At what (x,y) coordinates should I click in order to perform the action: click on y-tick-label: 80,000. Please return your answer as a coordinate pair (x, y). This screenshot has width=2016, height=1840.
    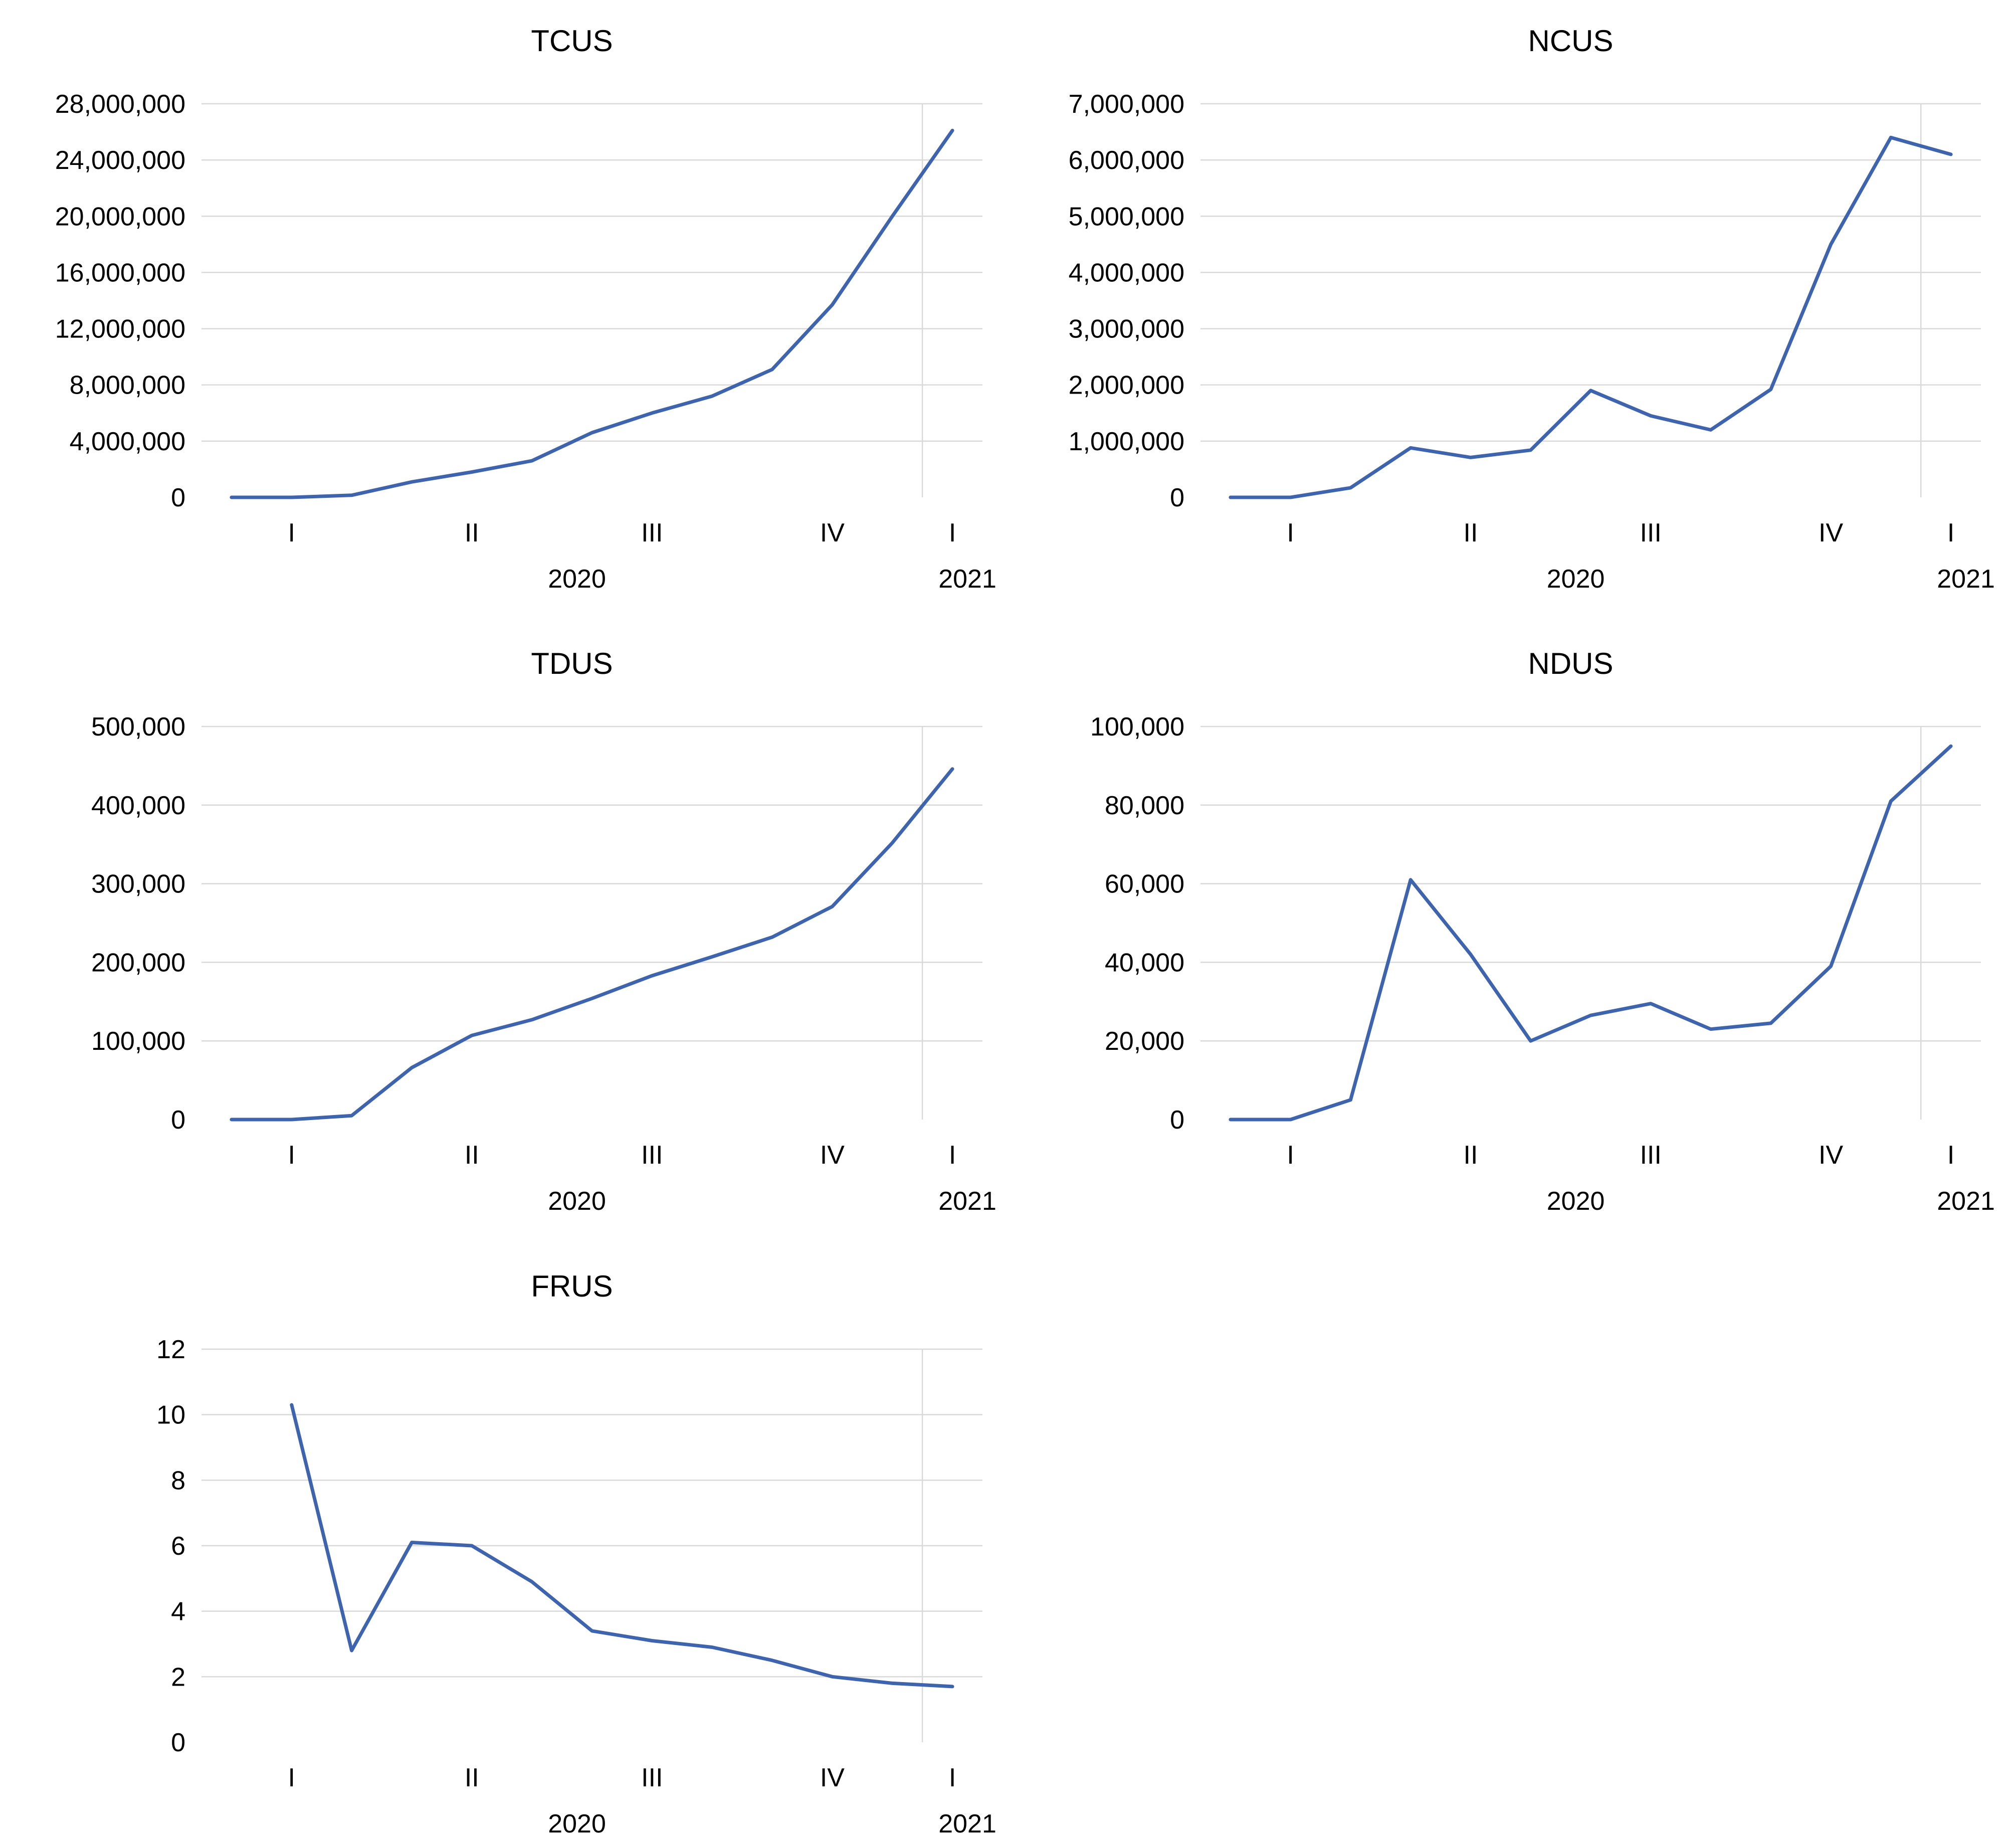
    Looking at the image, I should click on (1144, 805).